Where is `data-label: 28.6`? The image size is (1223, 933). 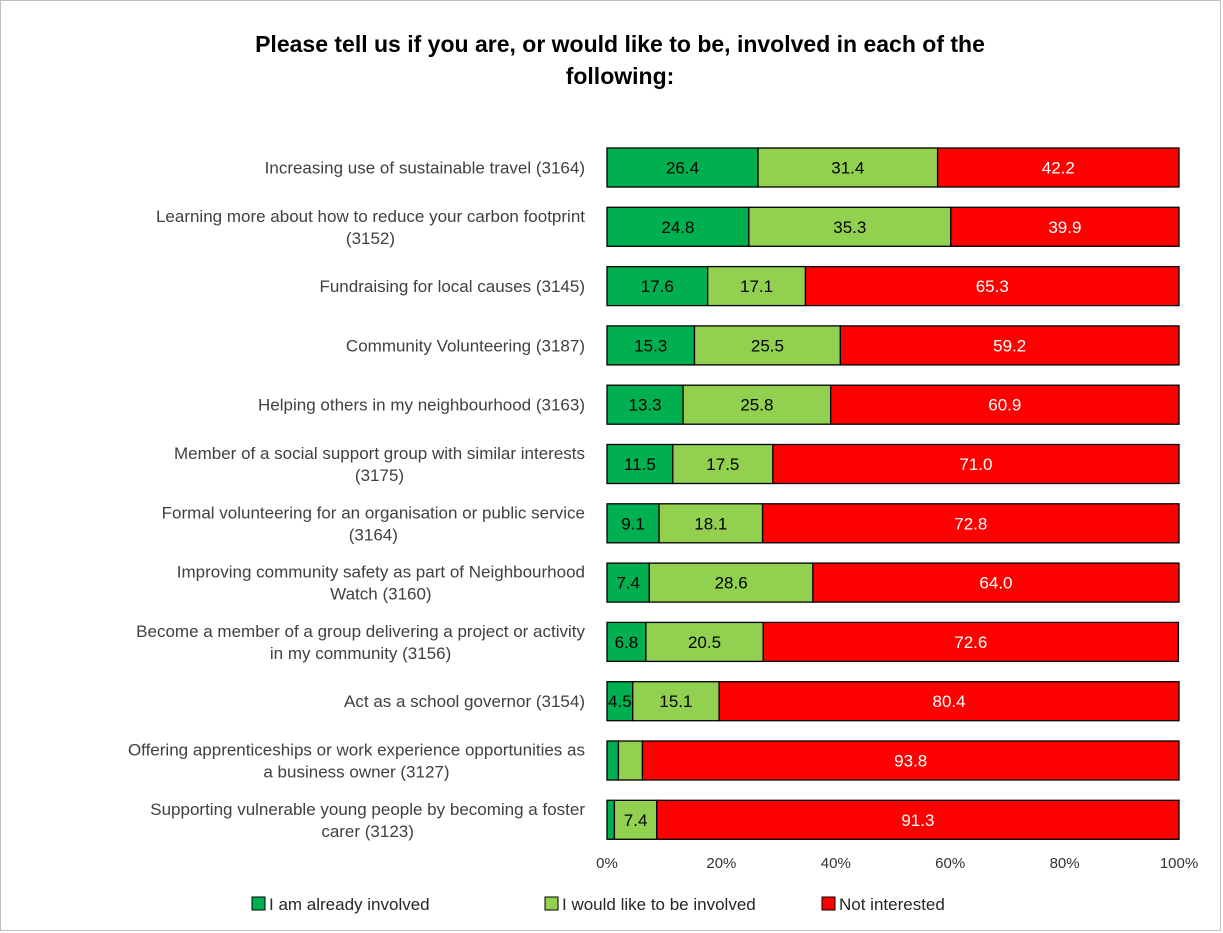
data-label: 28.6 is located at coordinates (731, 583).